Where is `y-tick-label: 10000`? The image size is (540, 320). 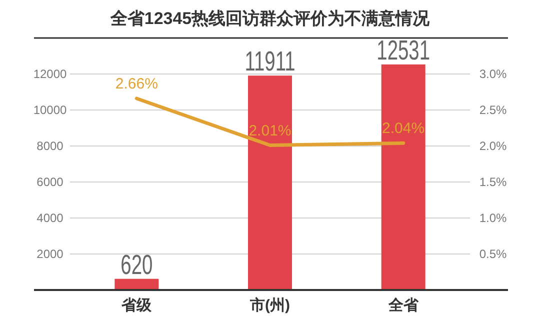 y-tick-label: 10000 is located at coordinates (50, 110).